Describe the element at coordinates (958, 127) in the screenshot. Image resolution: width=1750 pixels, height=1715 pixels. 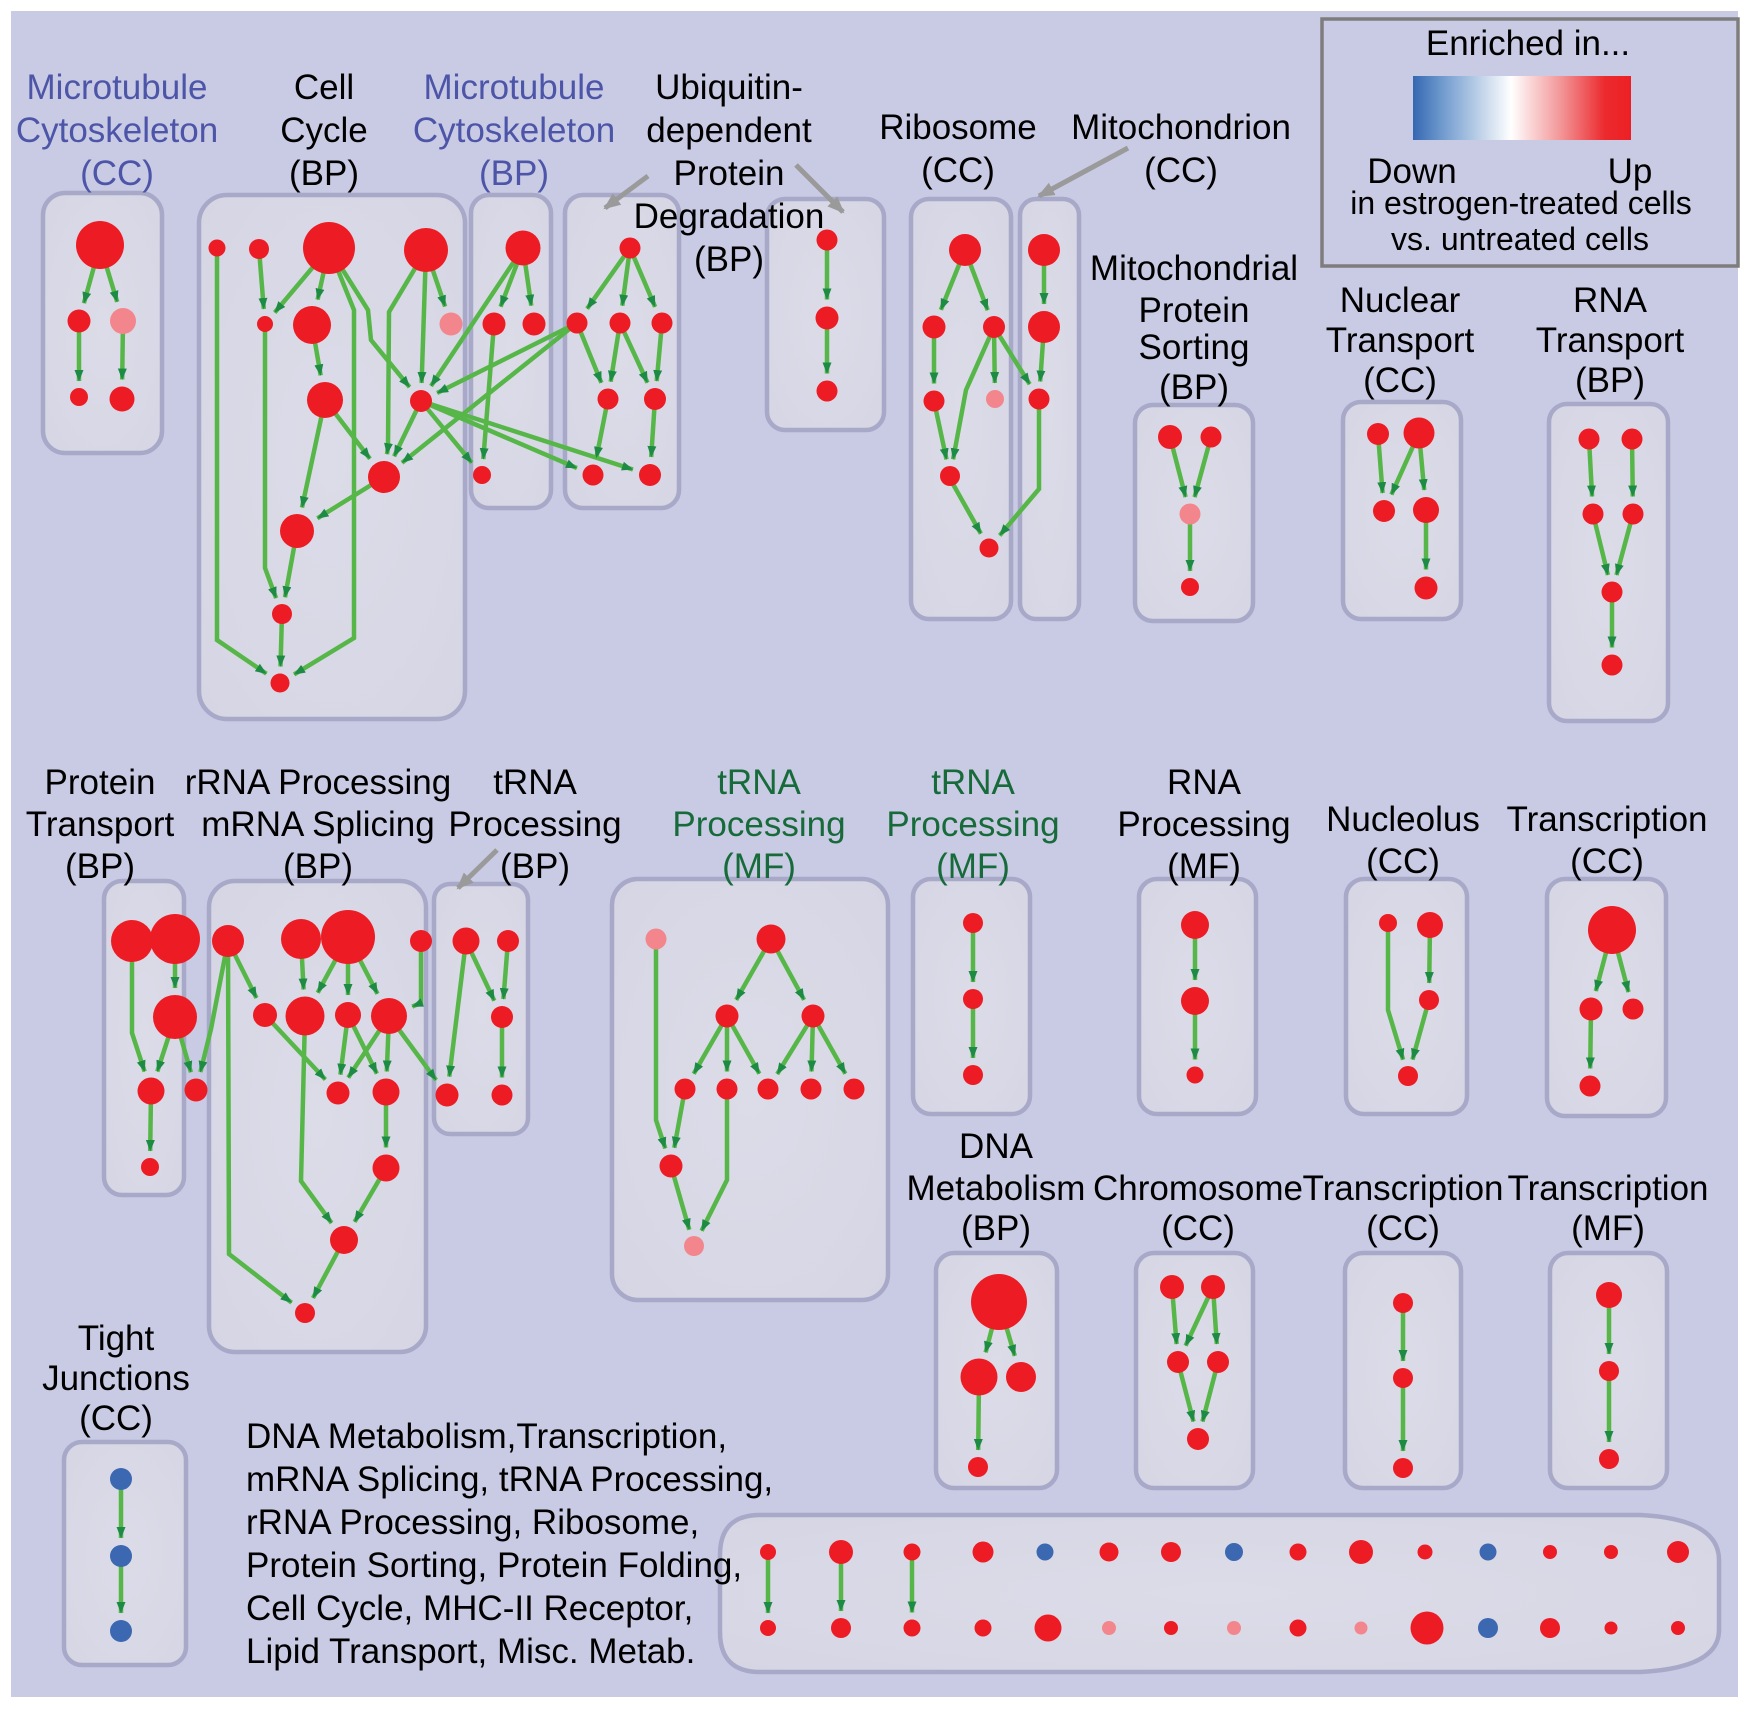
I see `svg-text: Ribosome` at that location.